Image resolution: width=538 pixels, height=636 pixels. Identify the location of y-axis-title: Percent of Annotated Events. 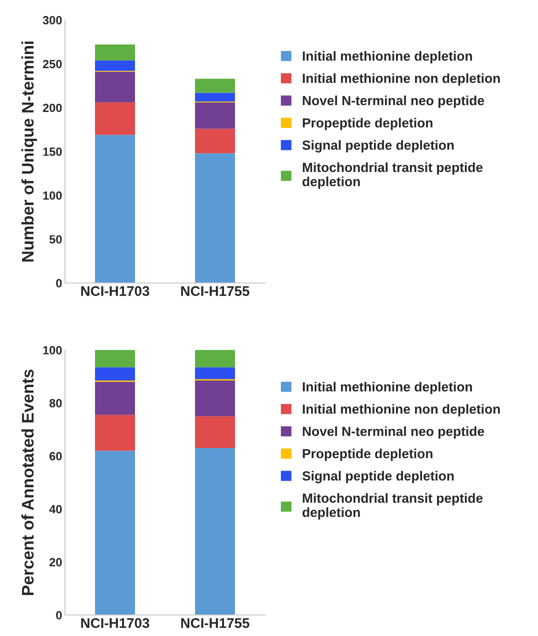
(27, 482).